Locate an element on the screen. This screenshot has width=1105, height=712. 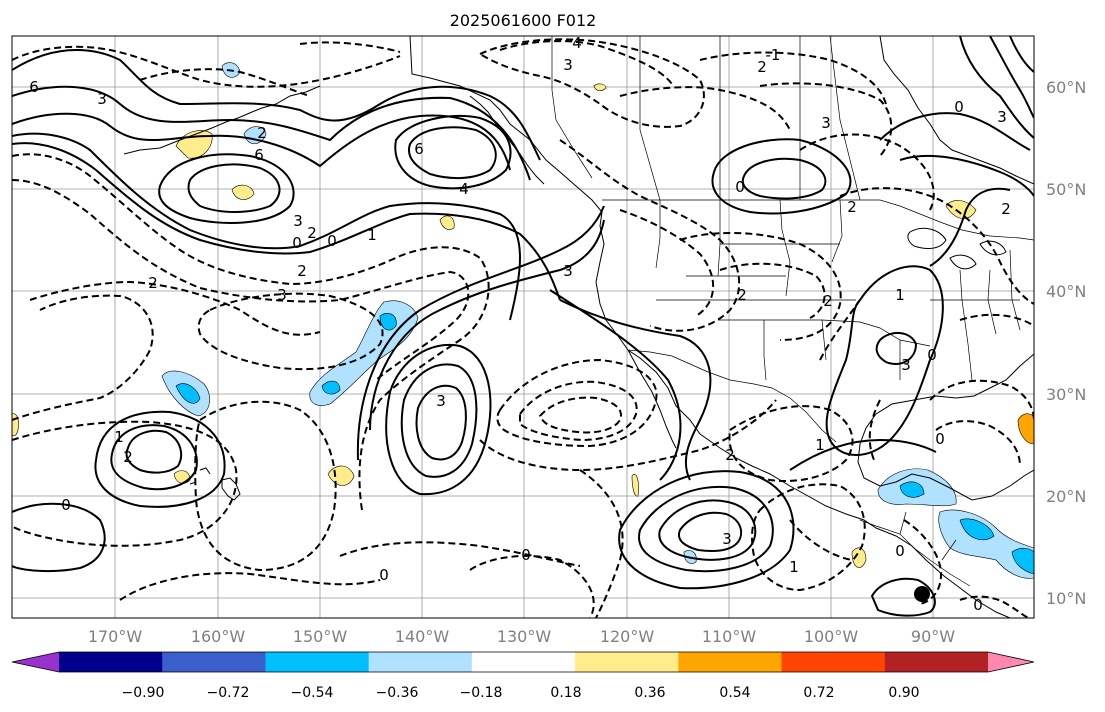
colorbar-outline is located at coordinates (523, 662).